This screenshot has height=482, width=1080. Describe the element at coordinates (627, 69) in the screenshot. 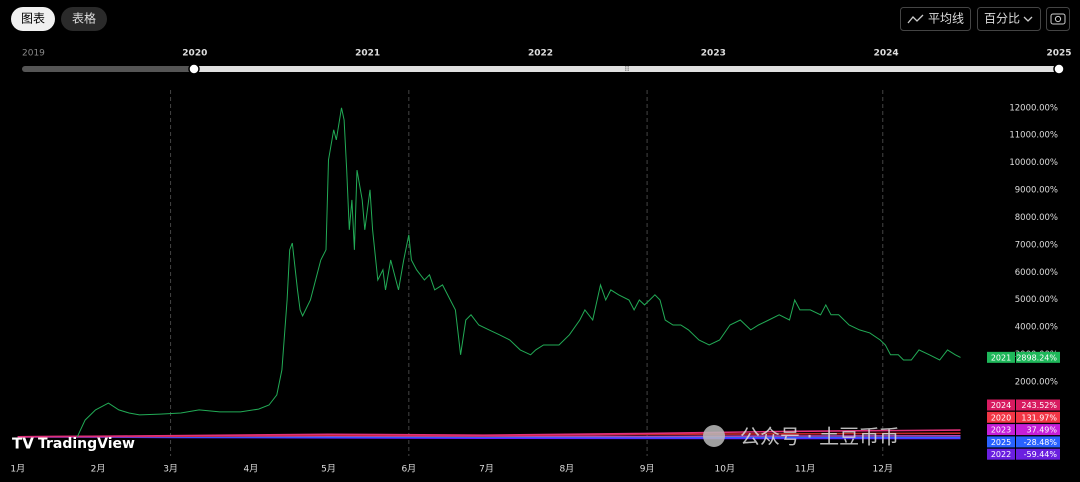

I see `slider-grip: ⁞⁞` at that location.